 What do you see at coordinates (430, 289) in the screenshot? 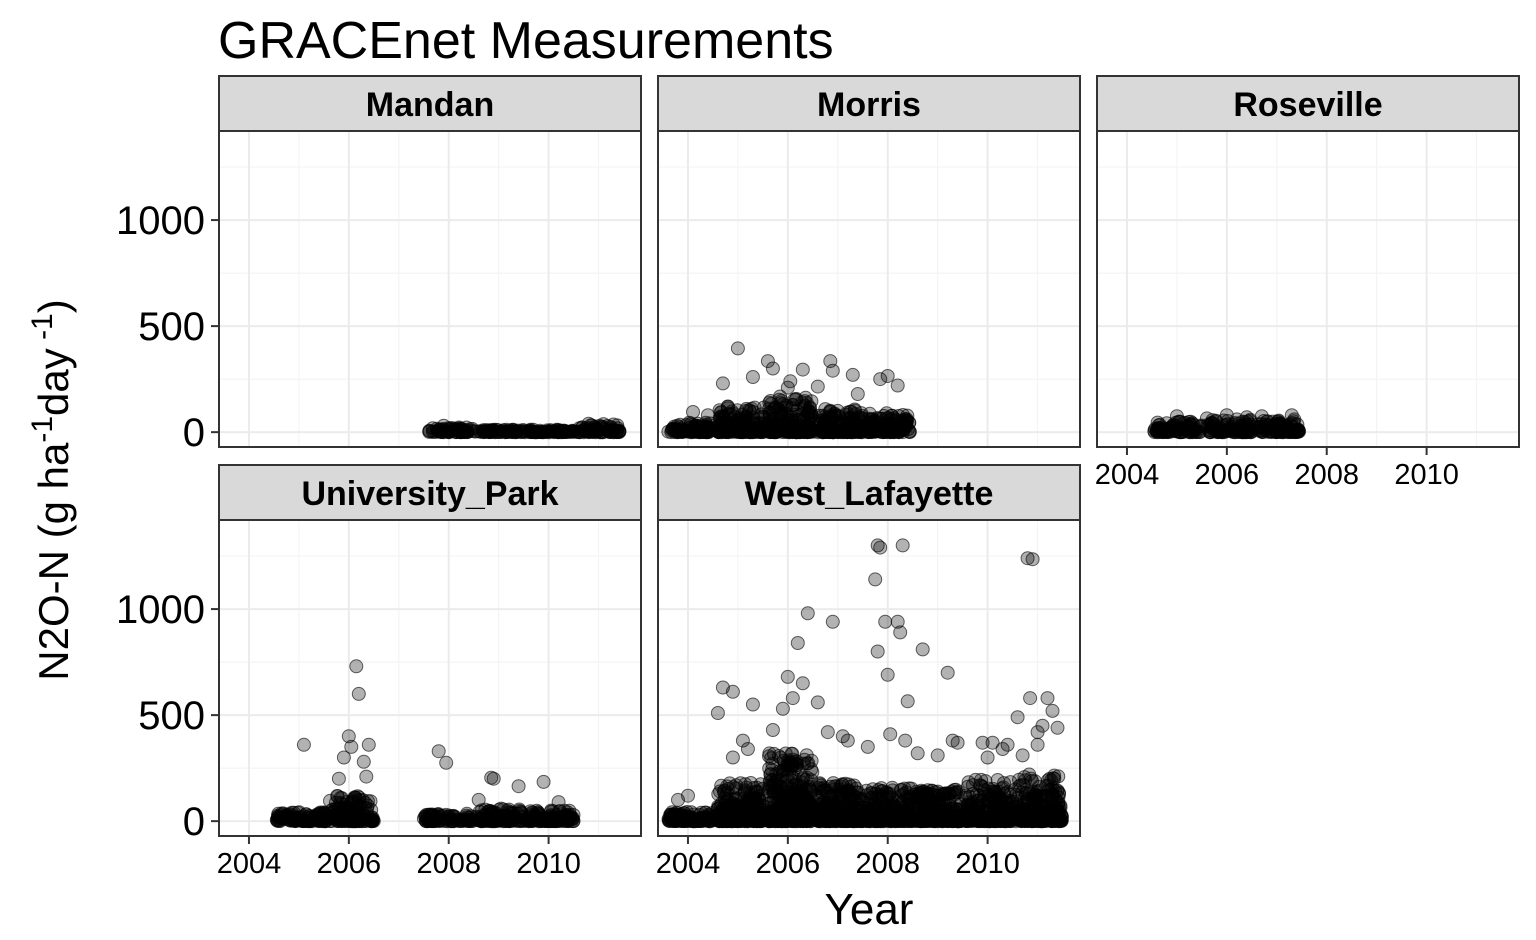
I see `panel-border` at bounding box center [430, 289].